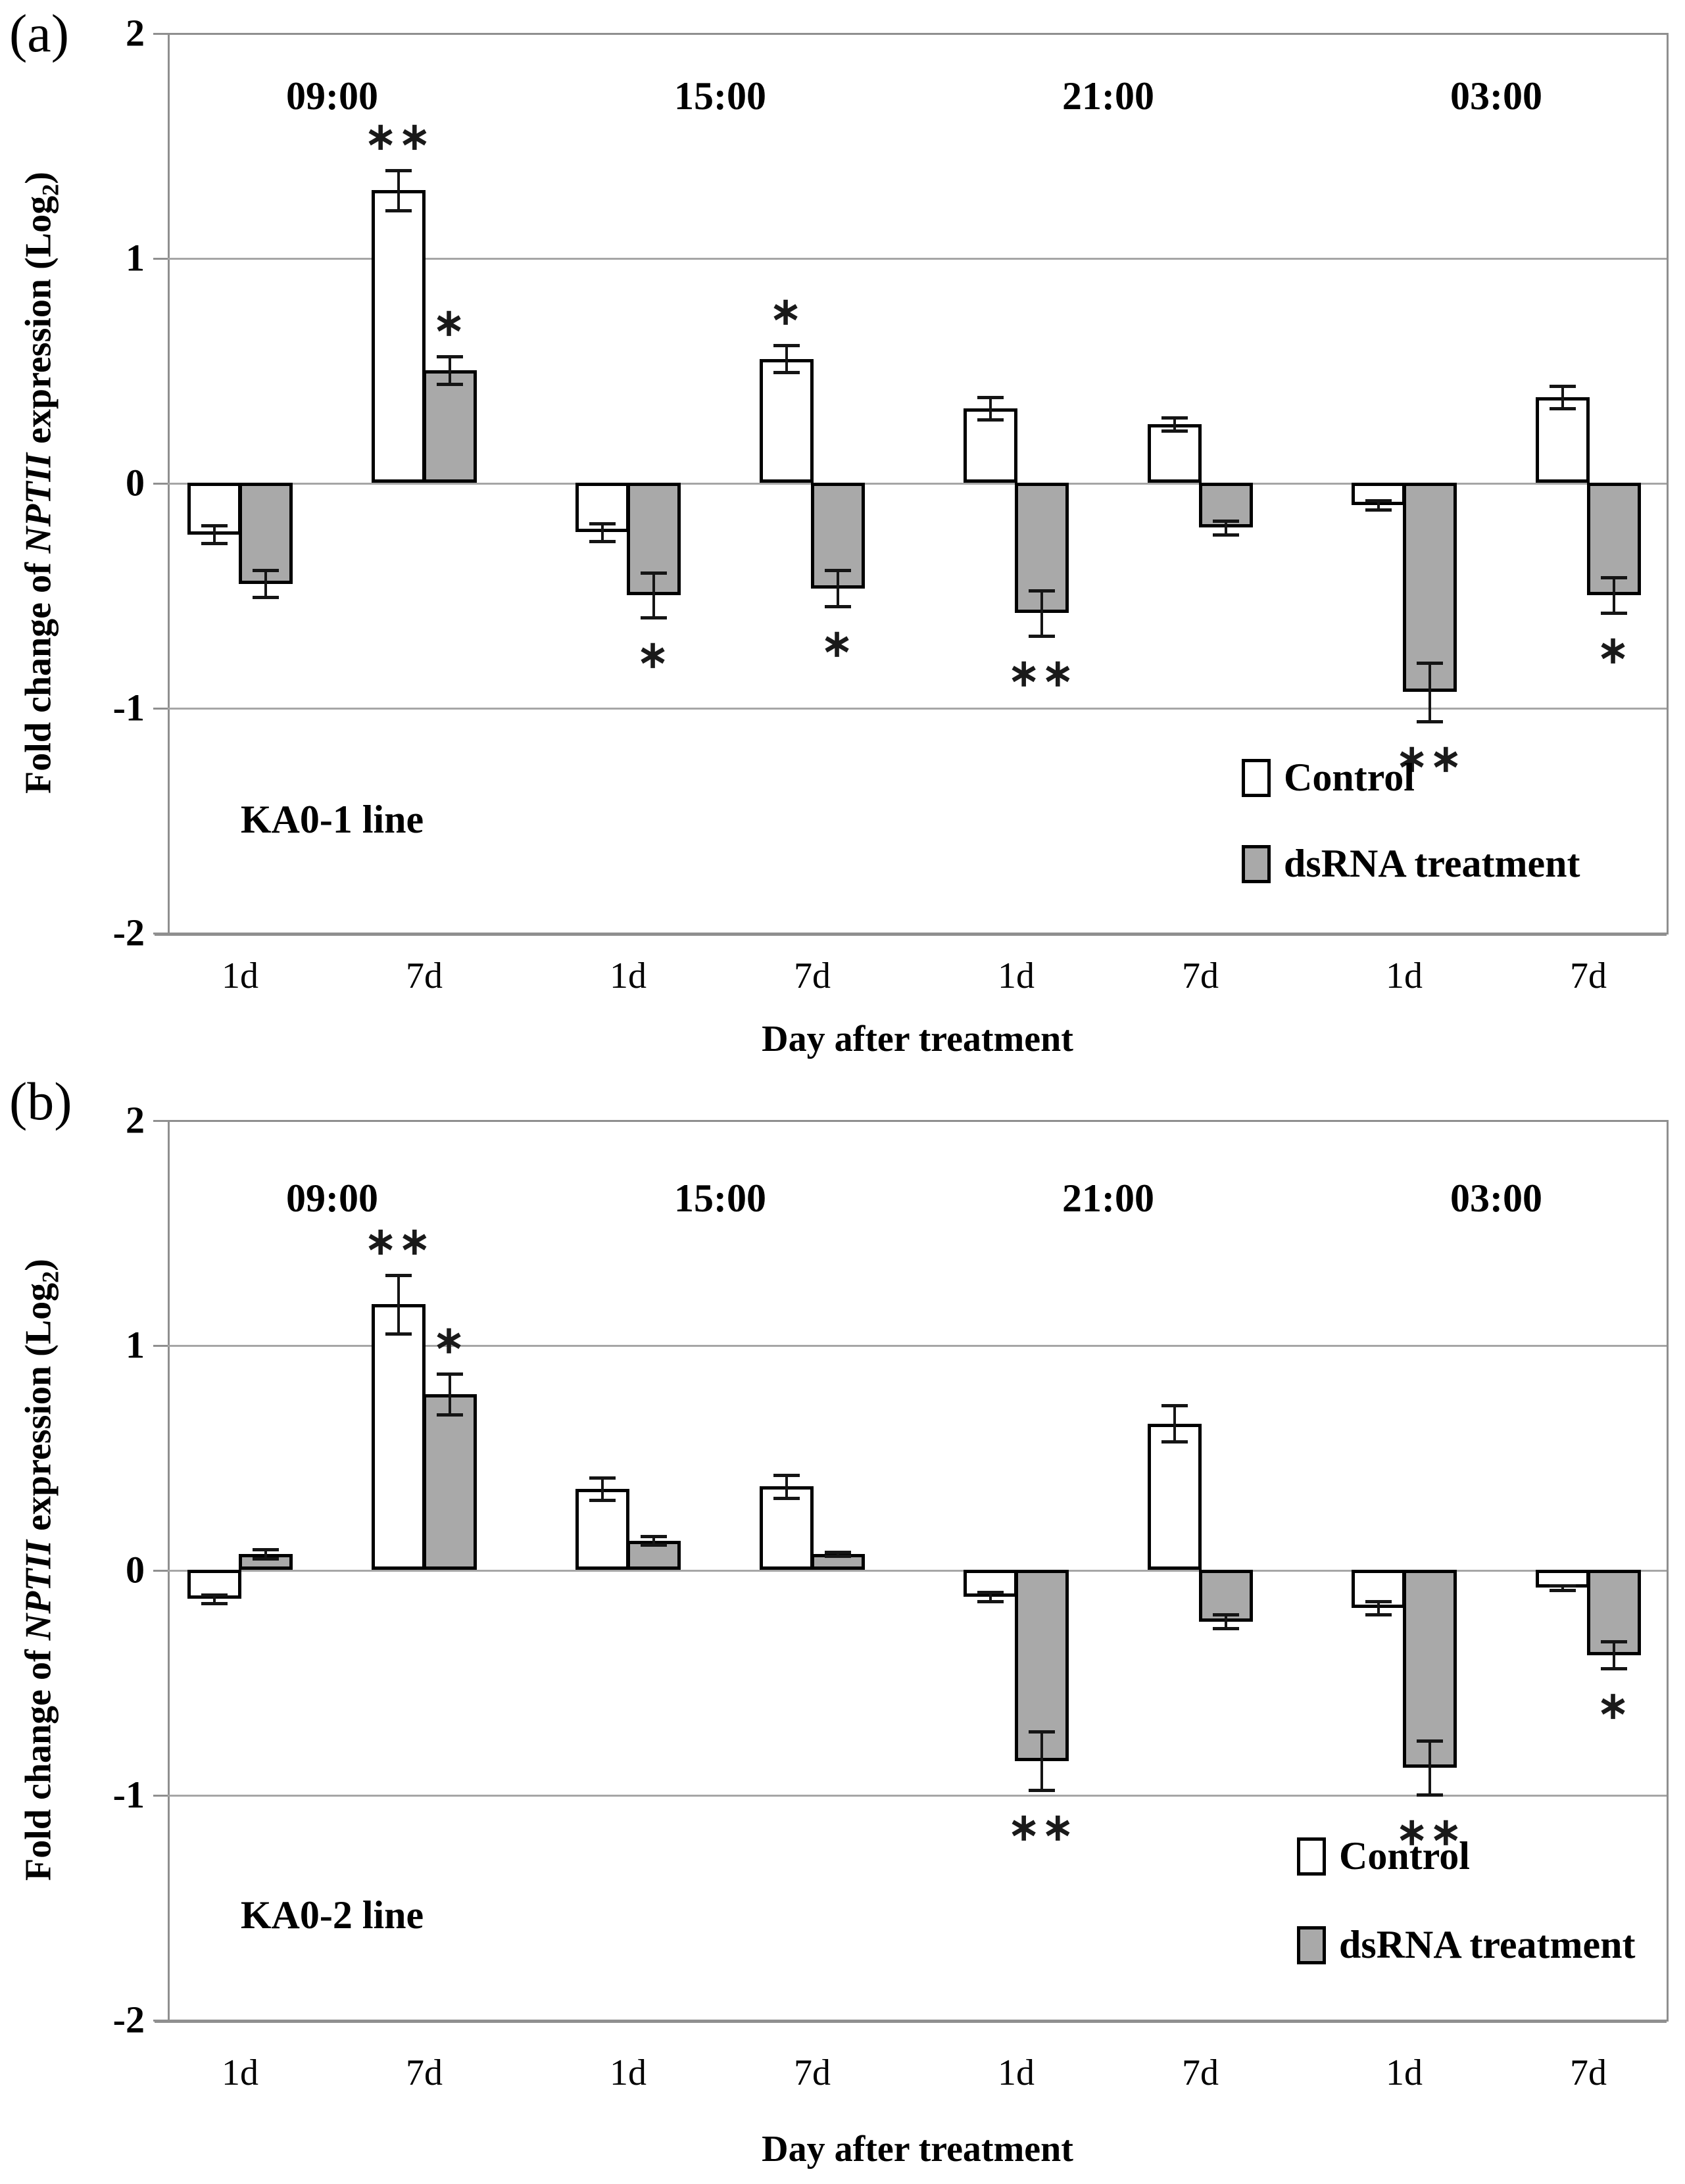 This screenshot has width=1685, height=2184. Describe the element at coordinates (1588, 2072) in the screenshot. I see `x-tick-label-03:00-7d: 7d` at that location.